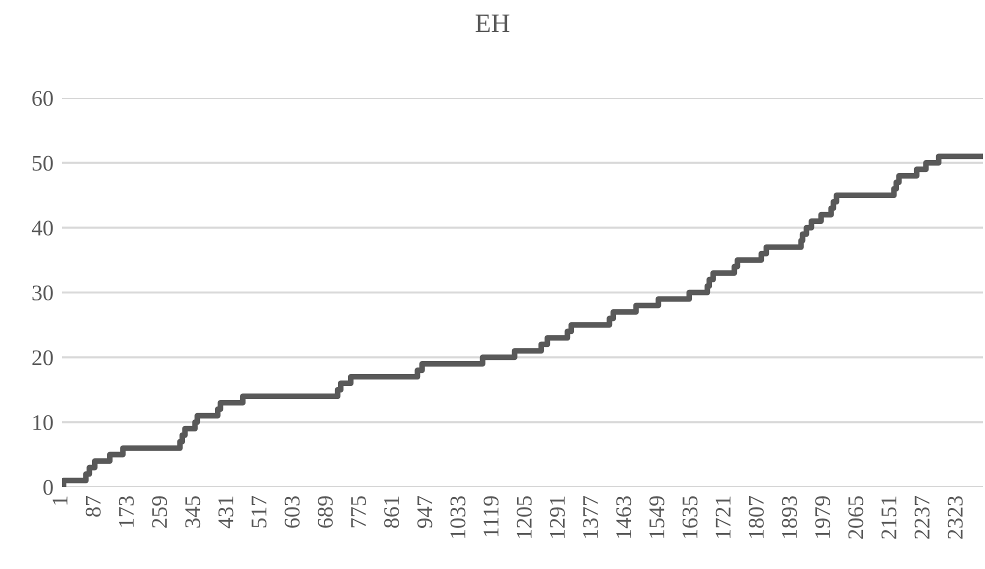 The image size is (985, 569). I want to click on x-tick-label: 1549, so click(656, 517).